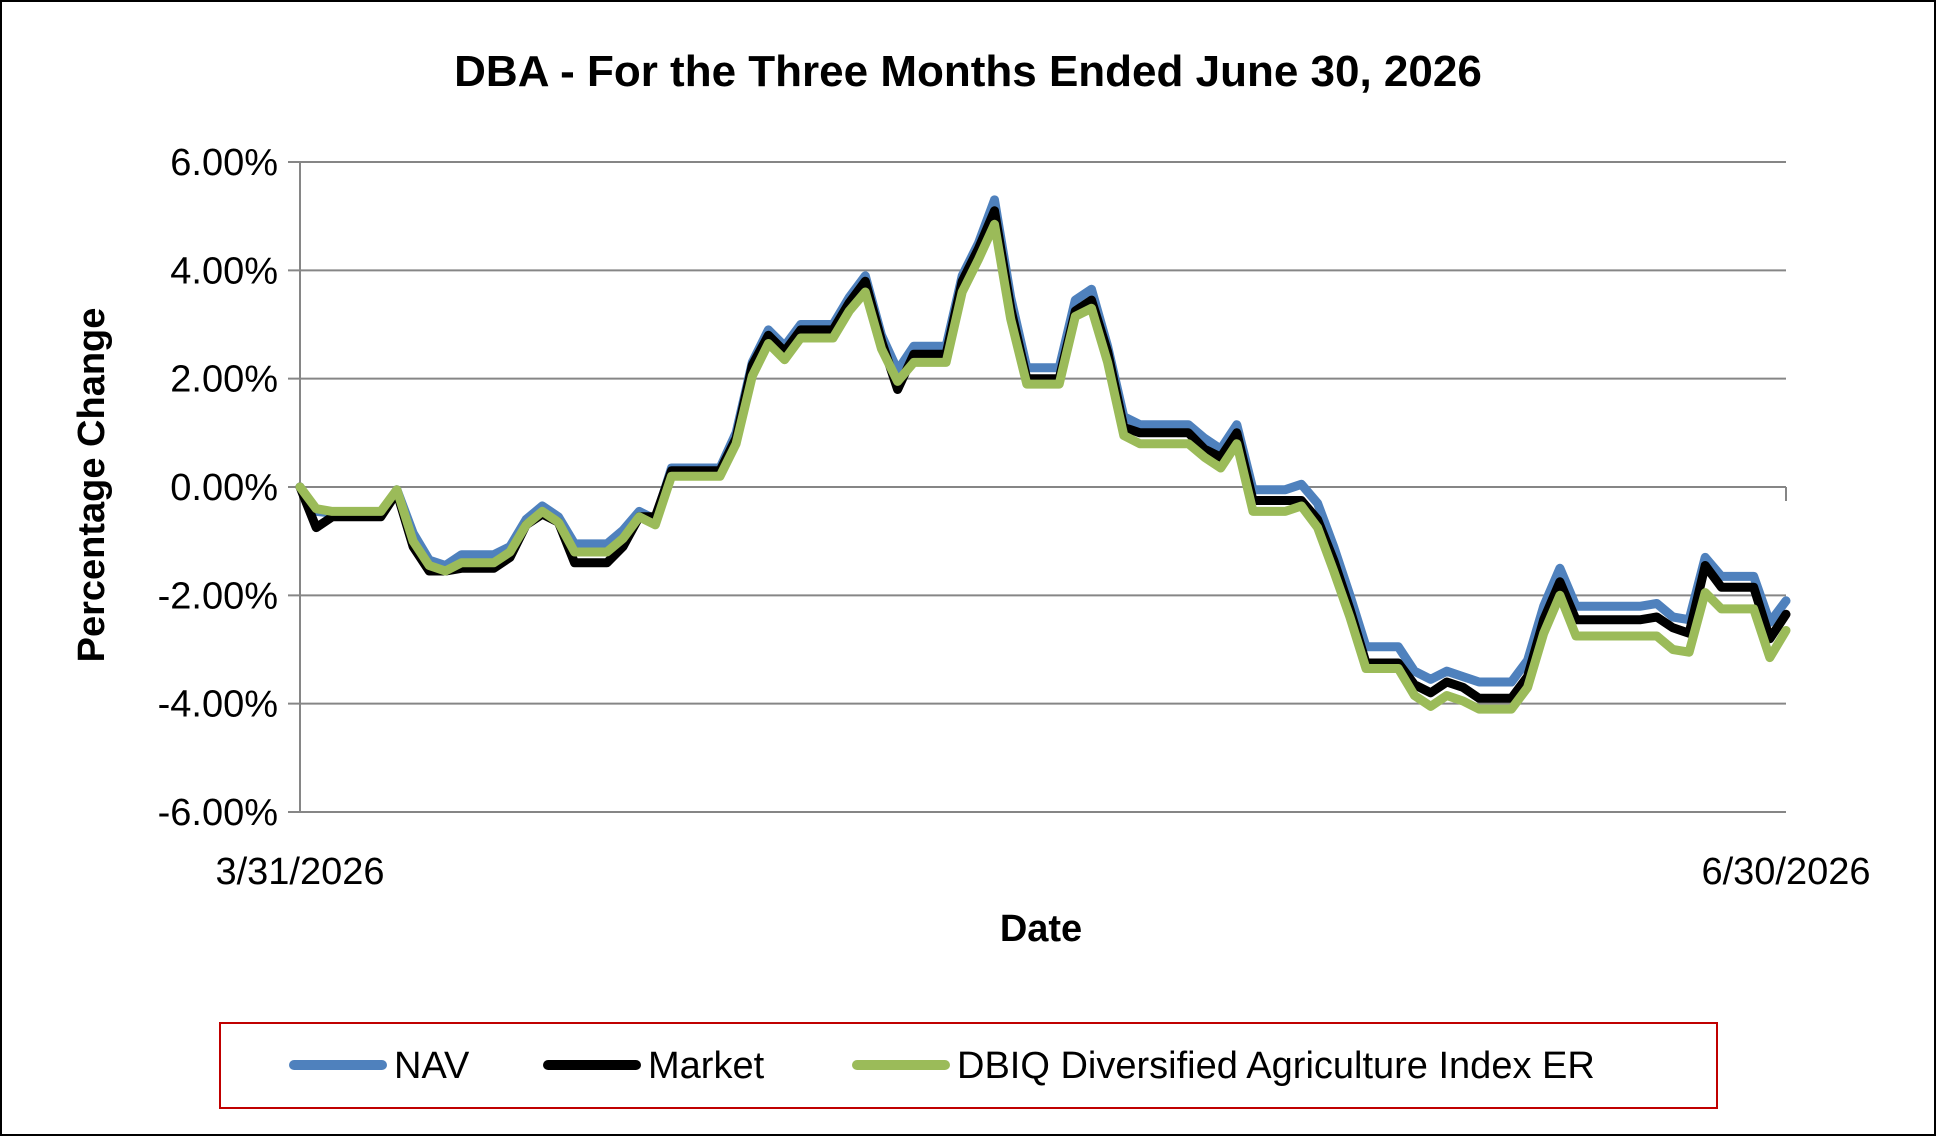  Describe the element at coordinates (299, 872) in the screenshot. I see `x-tick-label: 3/31/2026` at that location.